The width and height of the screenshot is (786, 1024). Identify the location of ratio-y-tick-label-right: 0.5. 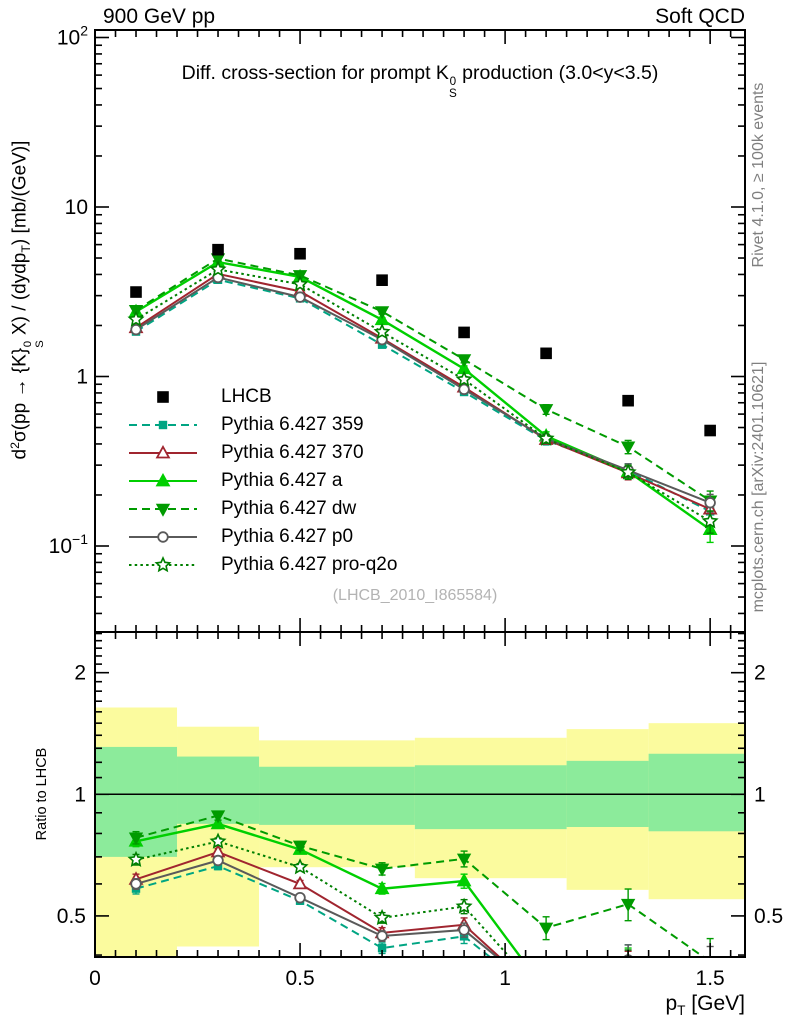
(768, 916).